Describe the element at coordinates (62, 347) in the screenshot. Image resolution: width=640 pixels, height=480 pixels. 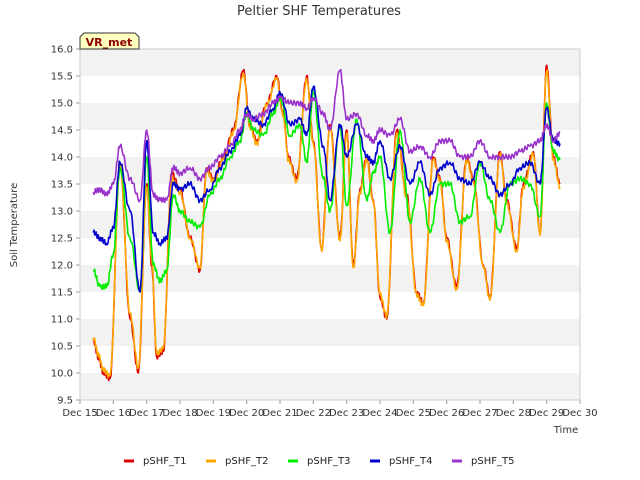
I see `y-tick-label: 10.5` at that location.